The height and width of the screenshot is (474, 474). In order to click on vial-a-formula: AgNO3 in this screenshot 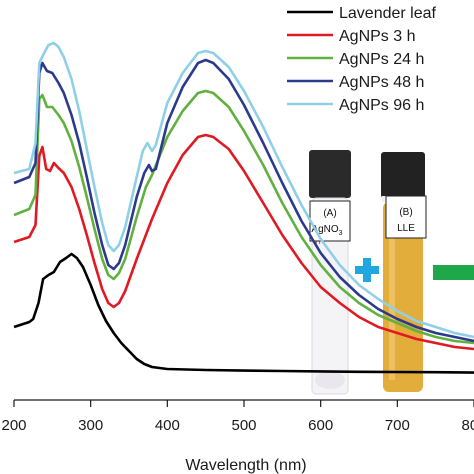, I will do `click(326, 230)`.